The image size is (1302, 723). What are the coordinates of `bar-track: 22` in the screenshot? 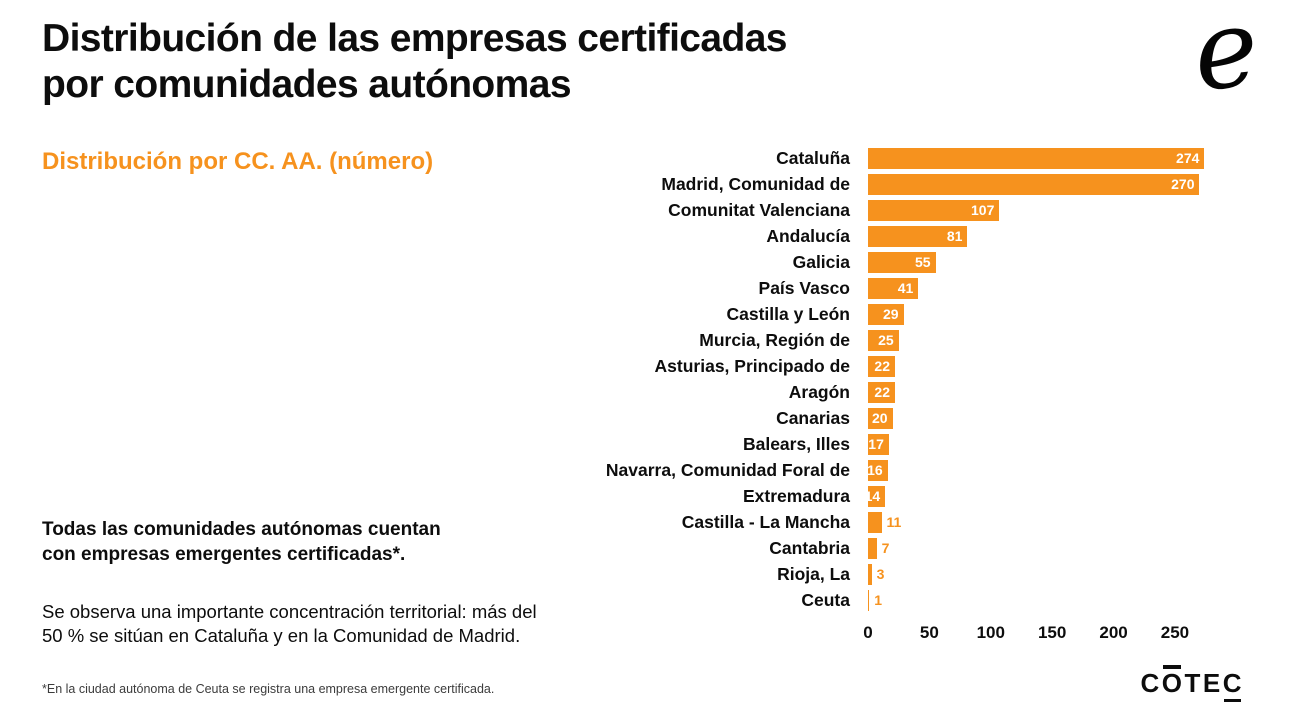 It's located at (1040, 392).